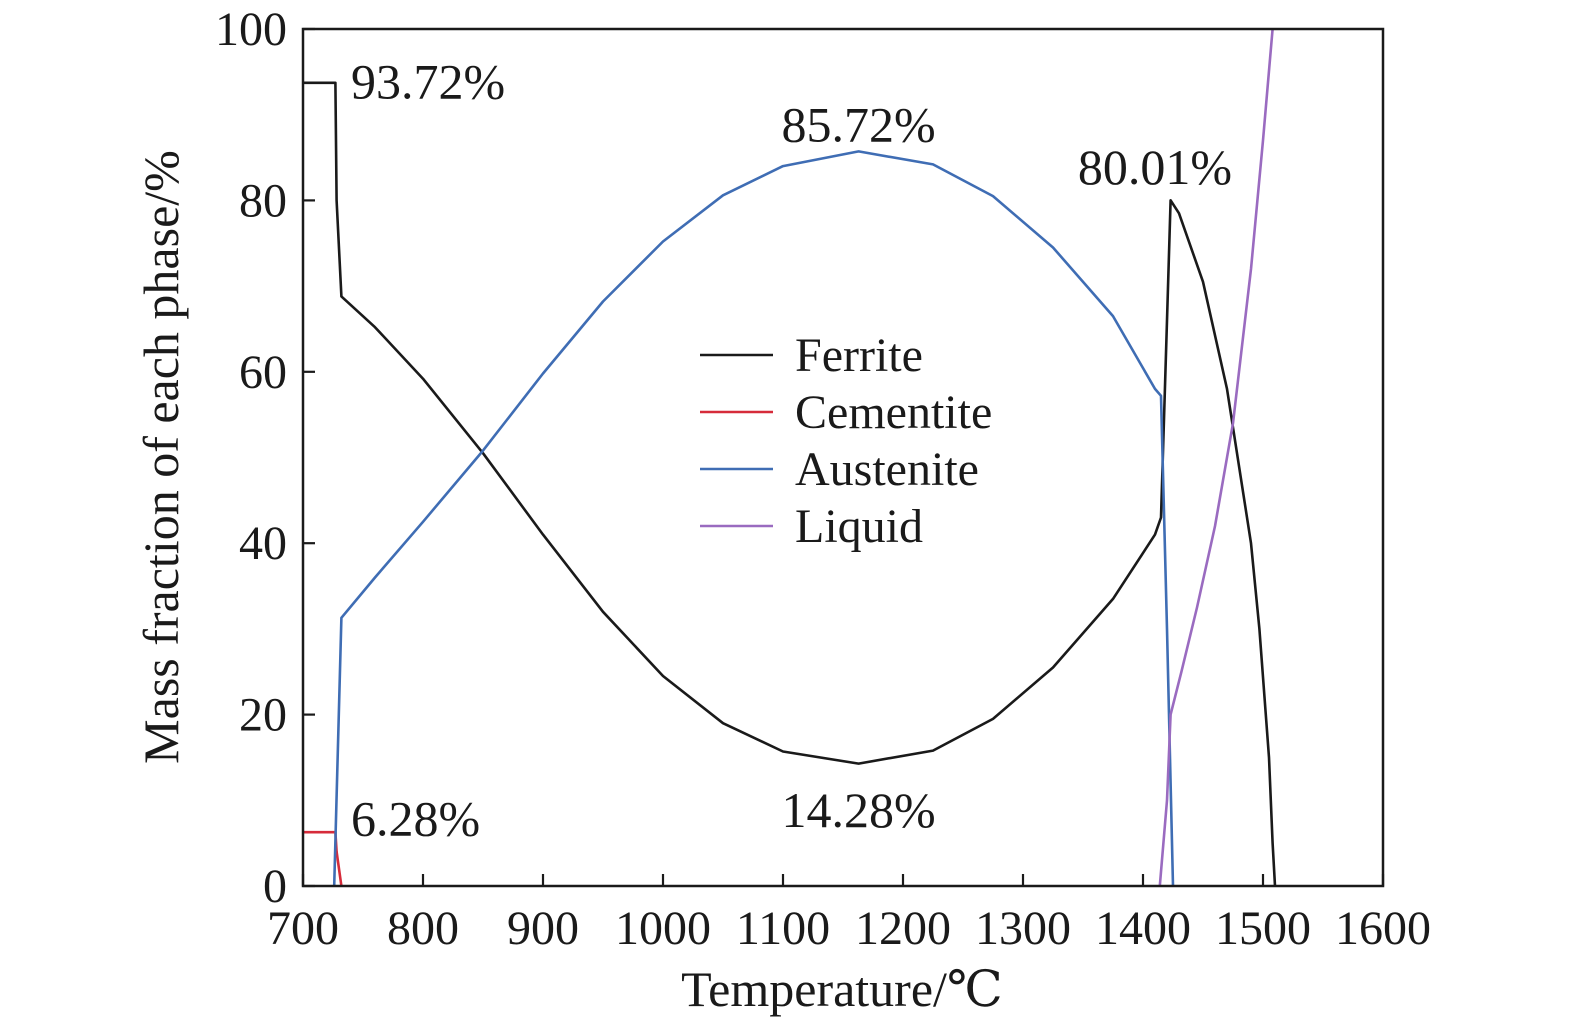 The width and height of the screenshot is (1575, 1031). Describe the element at coordinates (859, 526) in the screenshot. I see `legend-label-liquid: Liquid` at that location.